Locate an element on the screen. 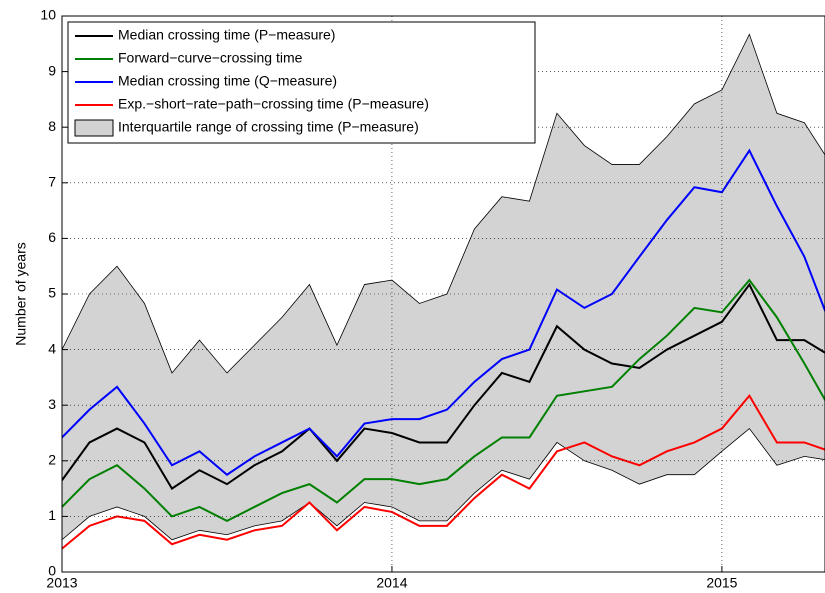  x-tick-label: 2013 is located at coordinates (61, 583).